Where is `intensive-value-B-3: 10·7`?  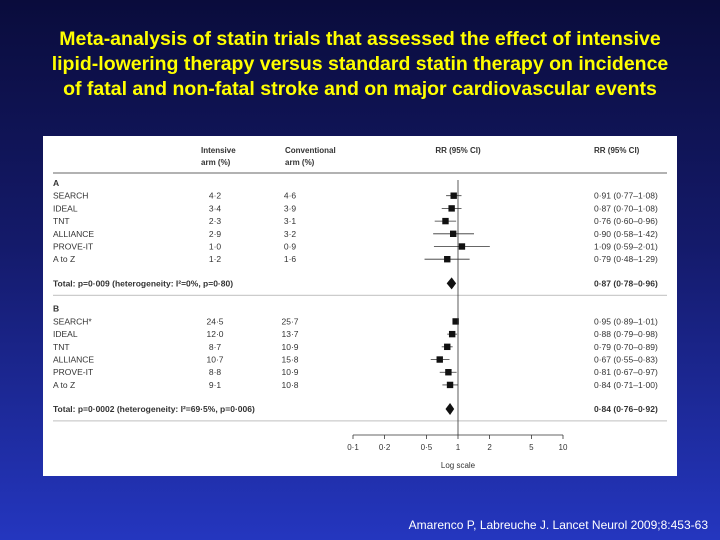 intensive-value-B-3: 10·7 is located at coordinates (214, 360).